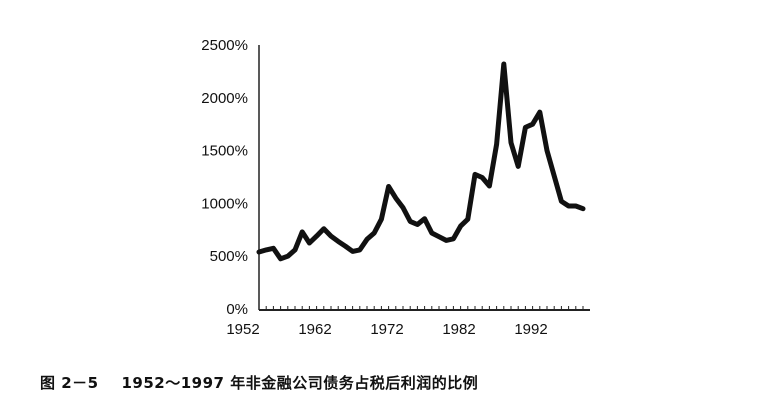 The height and width of the screenshot is (411, 771). Describe the element at coordinates (224, 151) in the screenshot. I see `y-tick-label: 1500%` at that location.